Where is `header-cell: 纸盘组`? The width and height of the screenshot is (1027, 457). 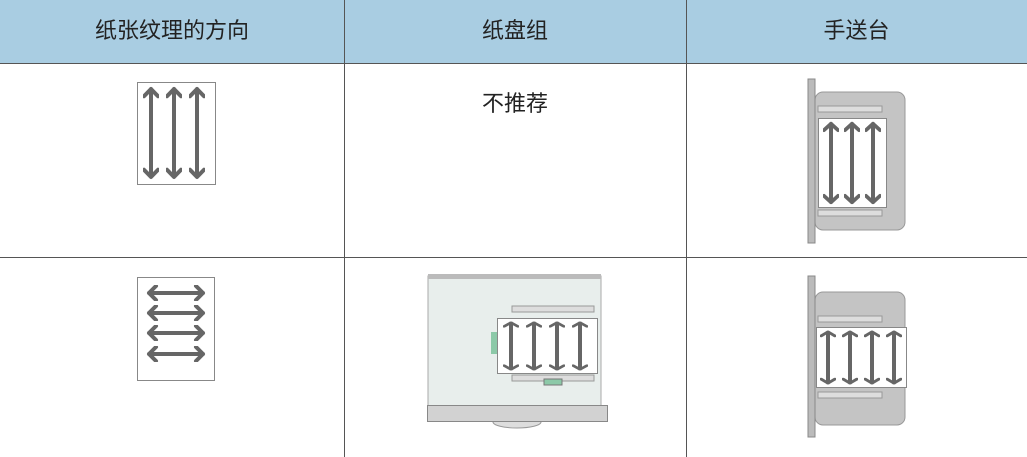
header-cell: 纸盘组 is located at coordinates (514, 31).